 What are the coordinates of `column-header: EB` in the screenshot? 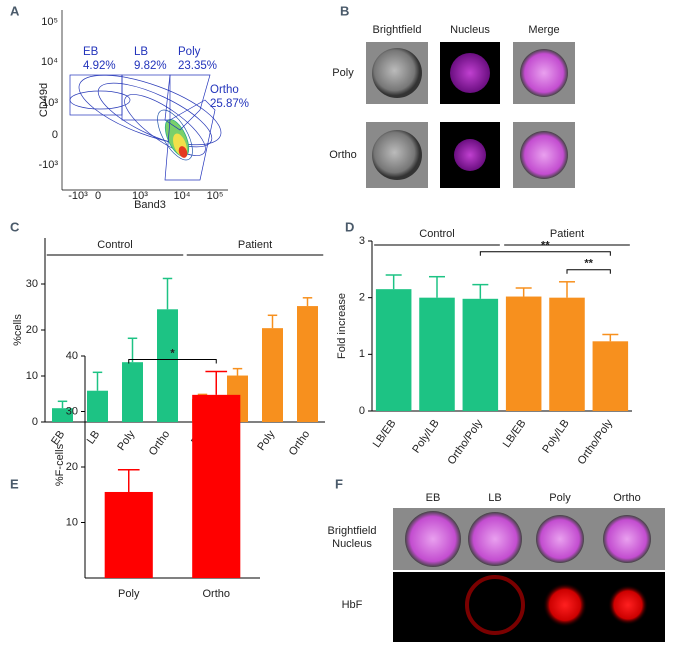 It's located at (433, 498).